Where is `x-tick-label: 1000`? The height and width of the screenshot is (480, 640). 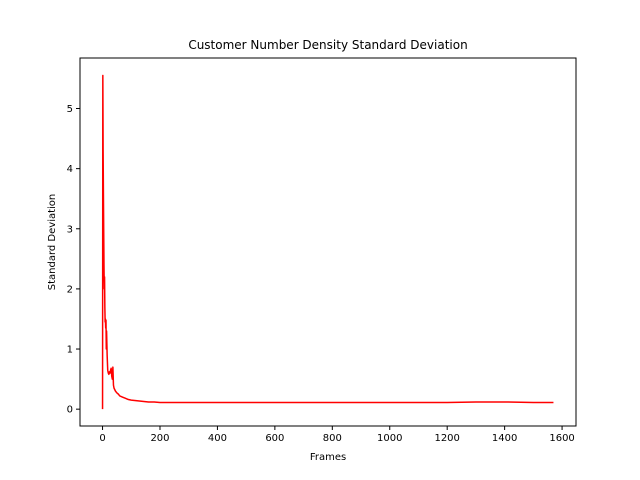
x-tick-label: 1000 is located at coordinates (389, 438).